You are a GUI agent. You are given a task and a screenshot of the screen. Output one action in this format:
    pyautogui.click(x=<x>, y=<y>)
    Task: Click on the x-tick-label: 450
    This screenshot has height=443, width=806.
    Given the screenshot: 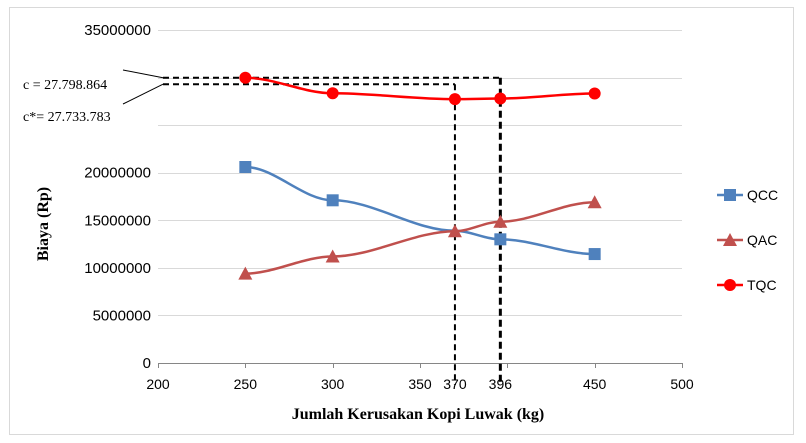 What is the action you would take?
    pyautogui.click(x=595, y=384)
    